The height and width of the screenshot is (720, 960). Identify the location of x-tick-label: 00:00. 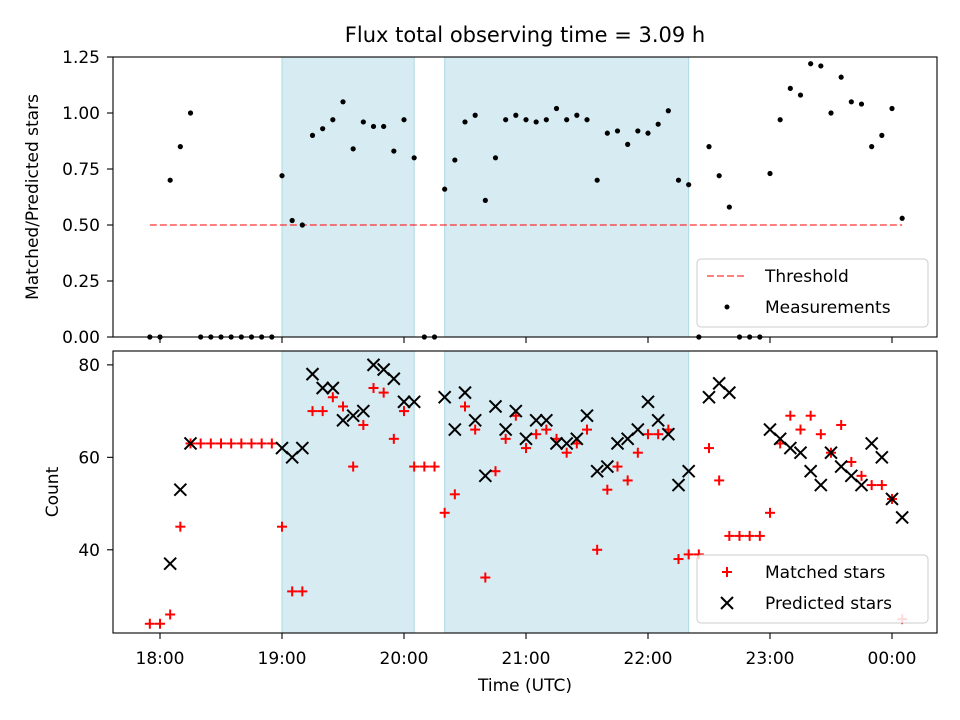
(892, 659).